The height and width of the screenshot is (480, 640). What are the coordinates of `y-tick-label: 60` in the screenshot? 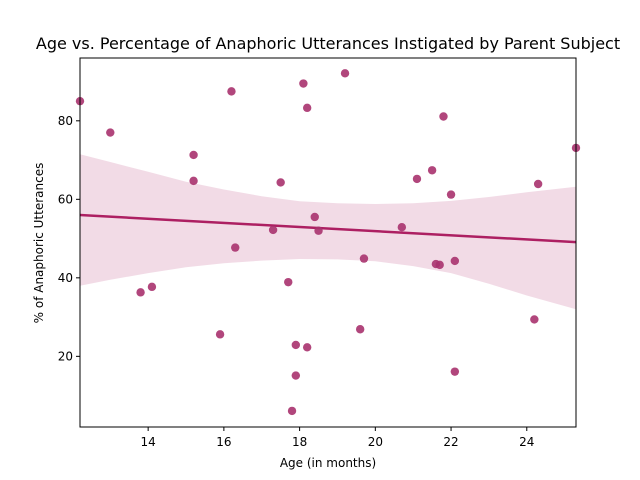 It's located at (65, 199).